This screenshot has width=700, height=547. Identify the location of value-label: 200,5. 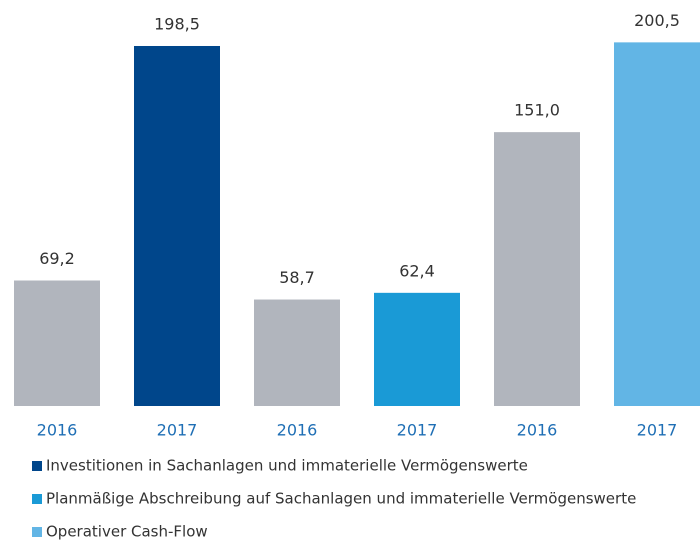
(657, 20).